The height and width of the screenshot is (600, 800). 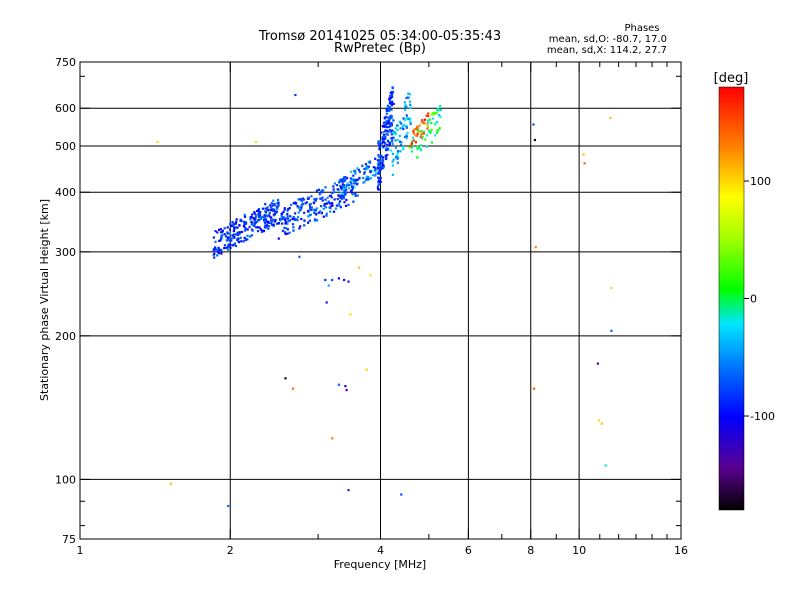 What do you see at coordinates (69, 539) in the screenshot?
I see `y-tick-label: 75` at bounding box center [69, 539].